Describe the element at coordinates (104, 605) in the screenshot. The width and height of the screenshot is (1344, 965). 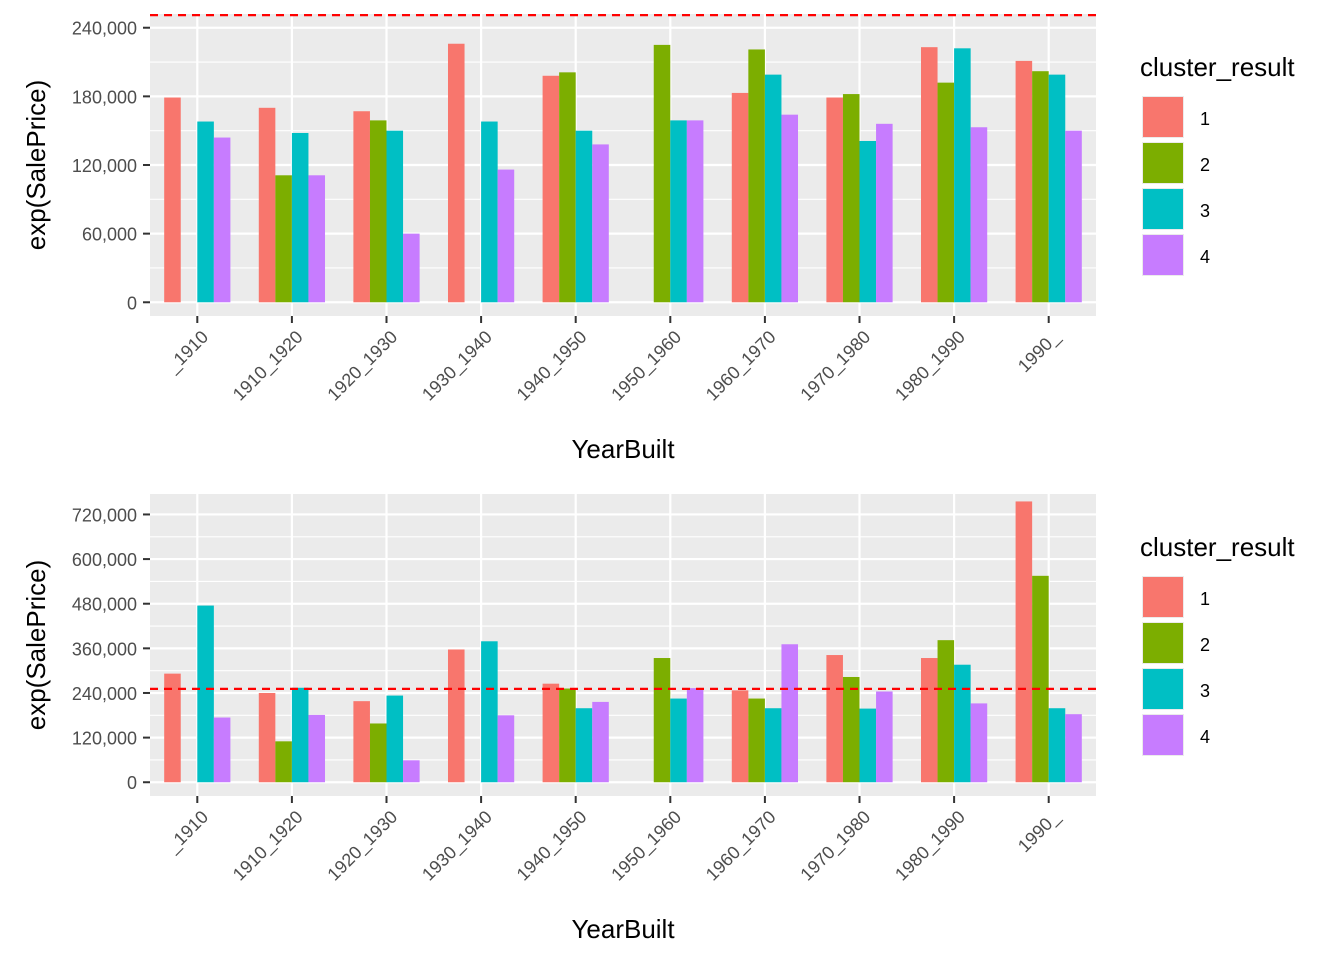
I see `y-tick-label: 480,000` at that location.